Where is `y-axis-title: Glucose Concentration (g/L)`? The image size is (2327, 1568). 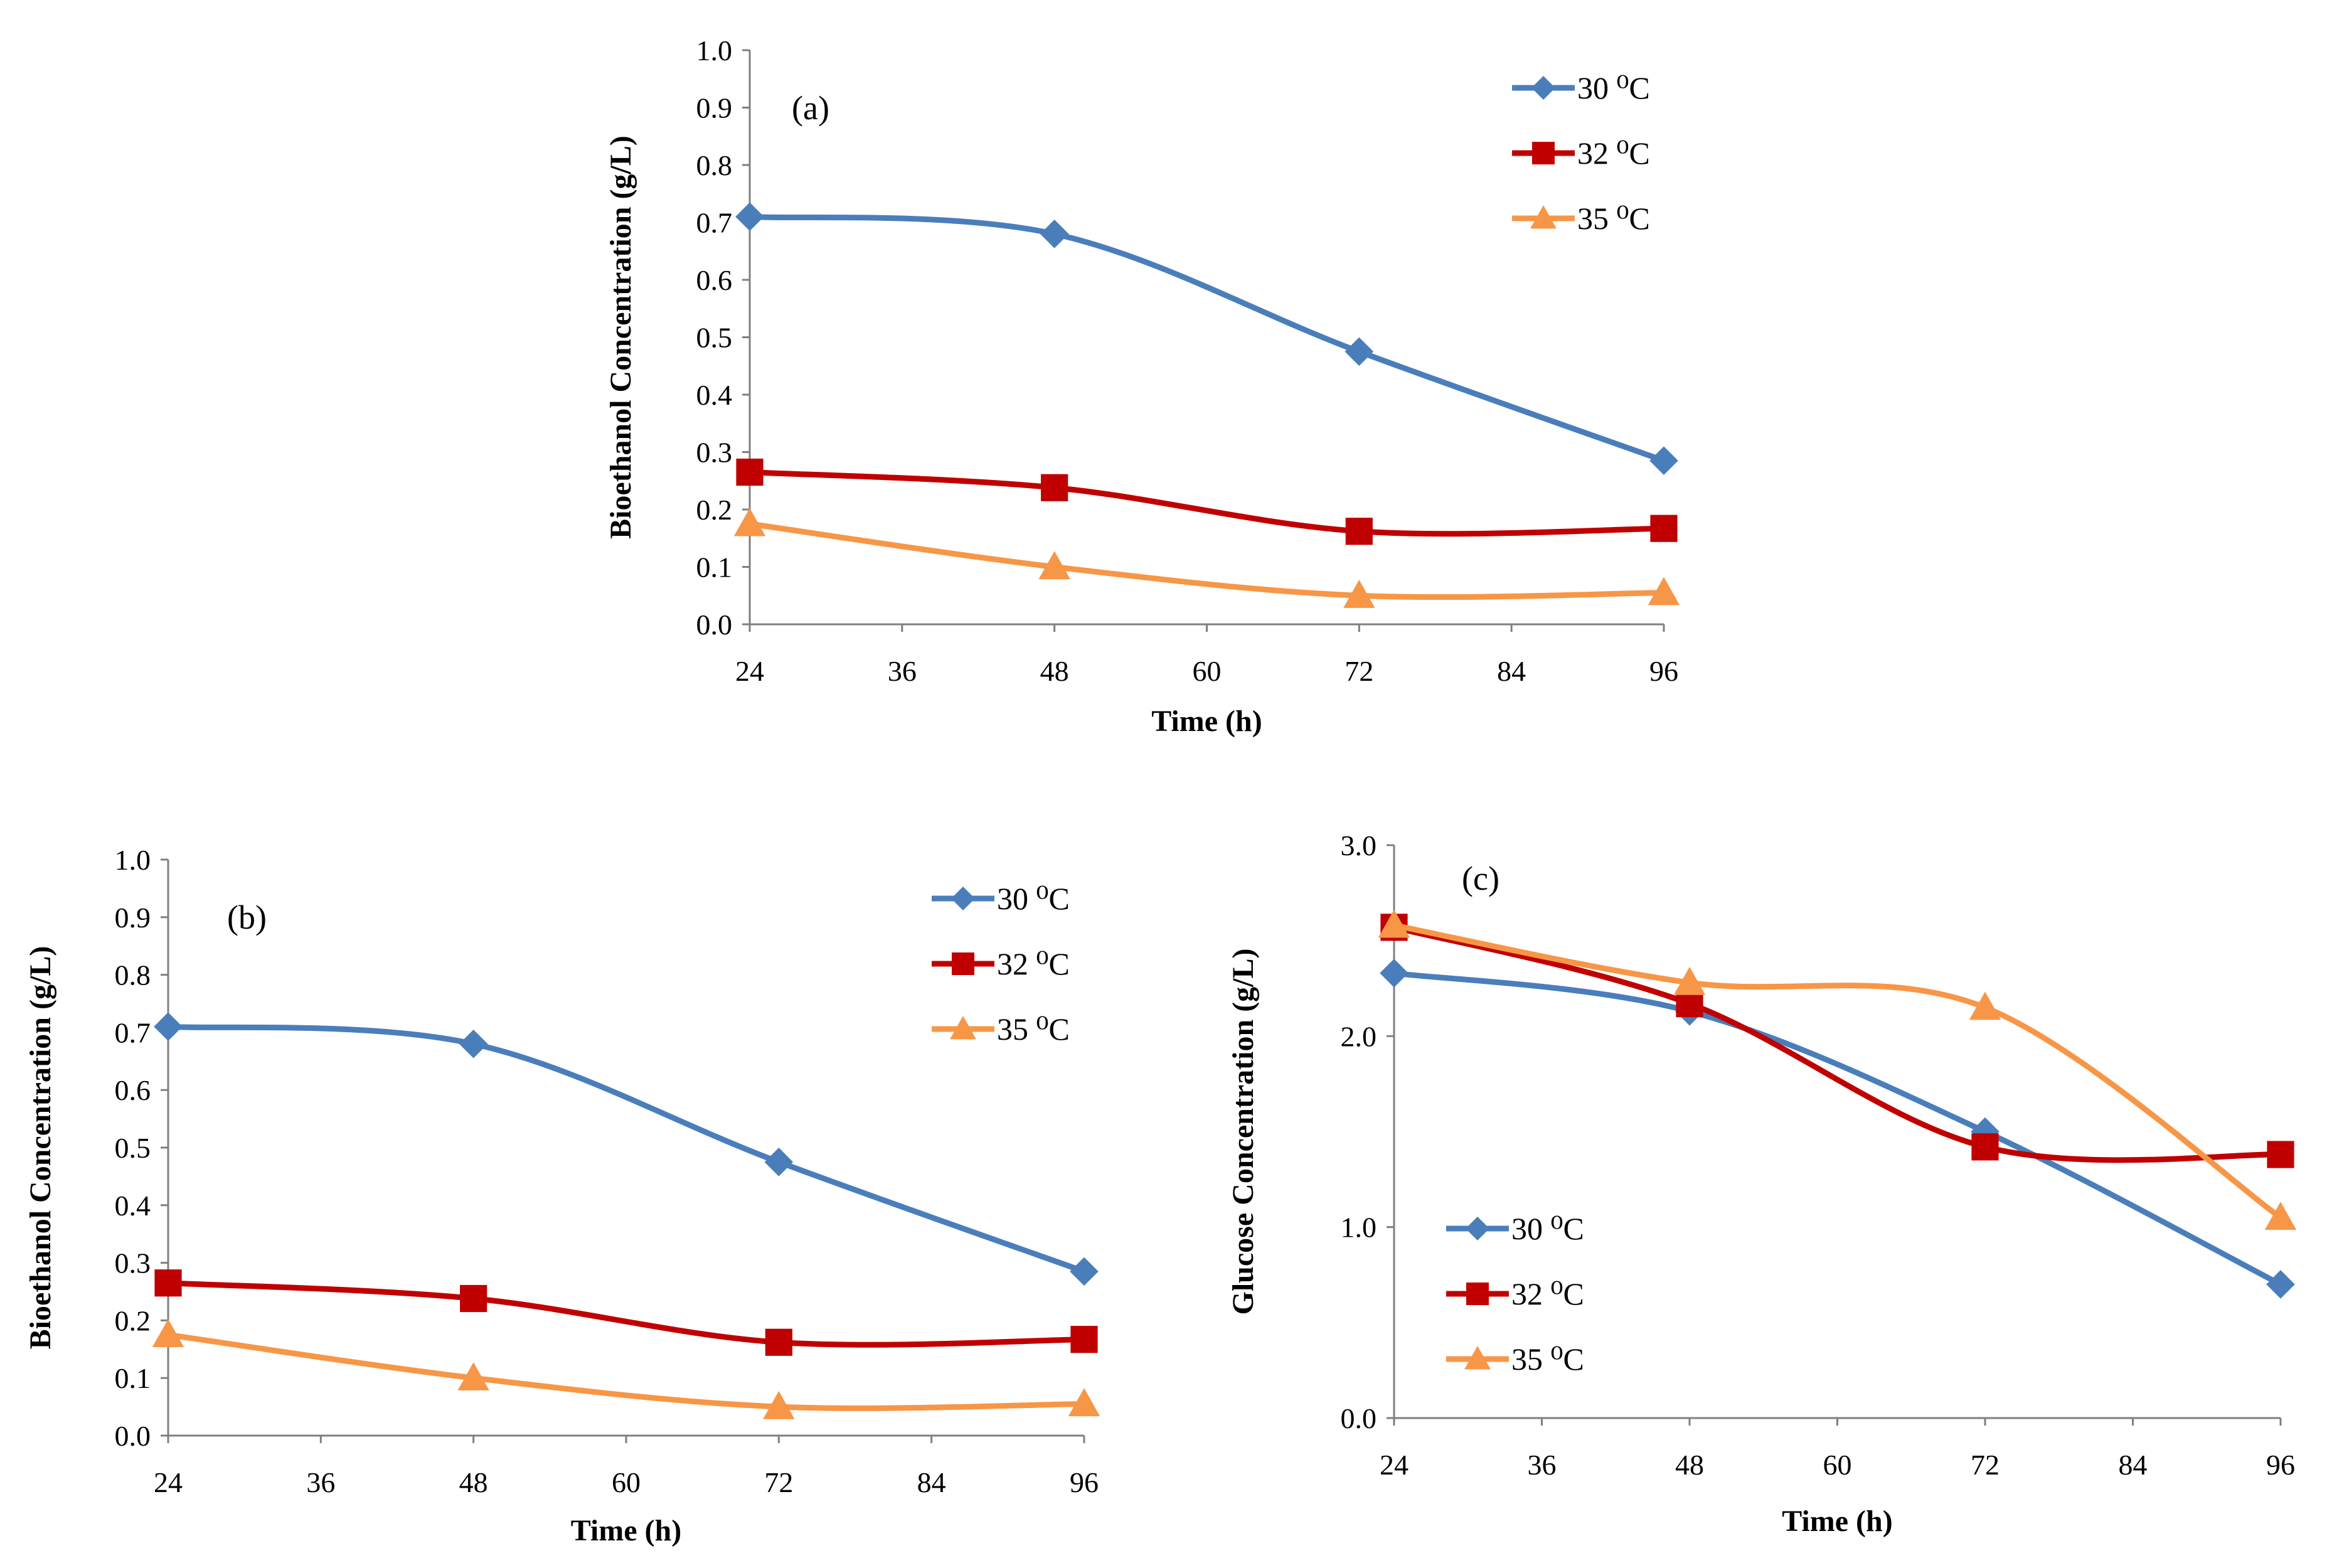 y-axis-title: Glucose Concentration (g/L) is located at coordinates (1243, 1132).